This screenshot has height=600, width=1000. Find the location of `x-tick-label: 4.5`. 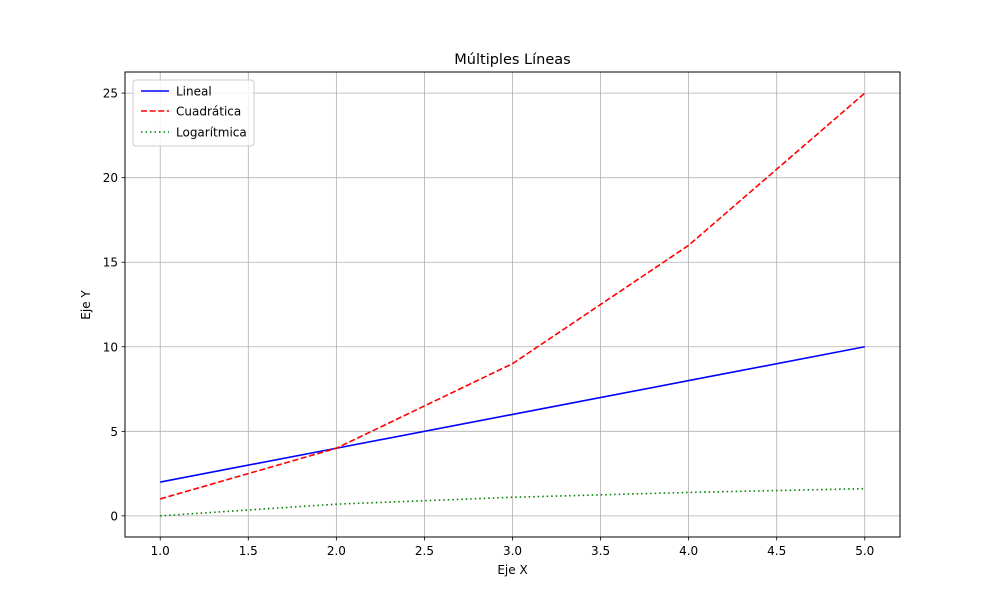

x-tick-label: 4.5 is located at coordinates (776, 551).